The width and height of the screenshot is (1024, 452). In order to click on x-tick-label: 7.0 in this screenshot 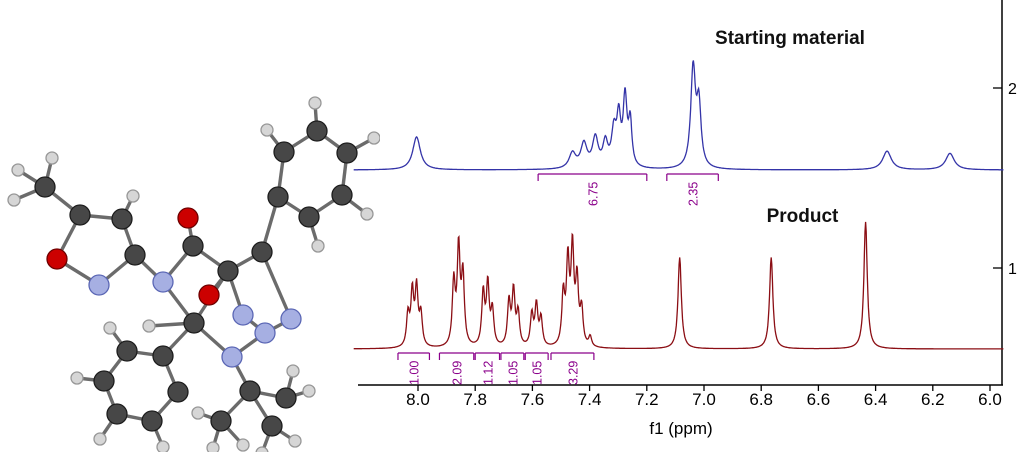, I will do `click(704, 399)`.